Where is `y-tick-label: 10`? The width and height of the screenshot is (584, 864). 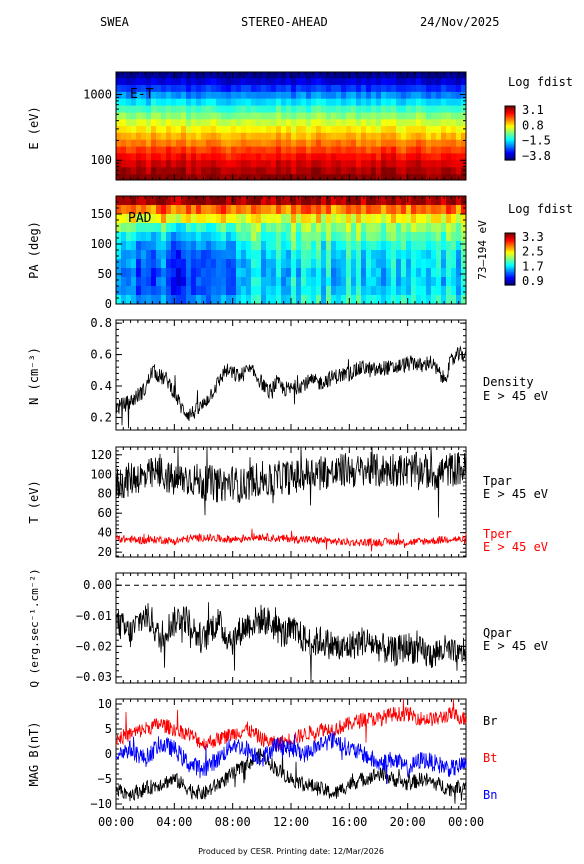 y-tick-label: 10 is located at coordinates (105, 704).